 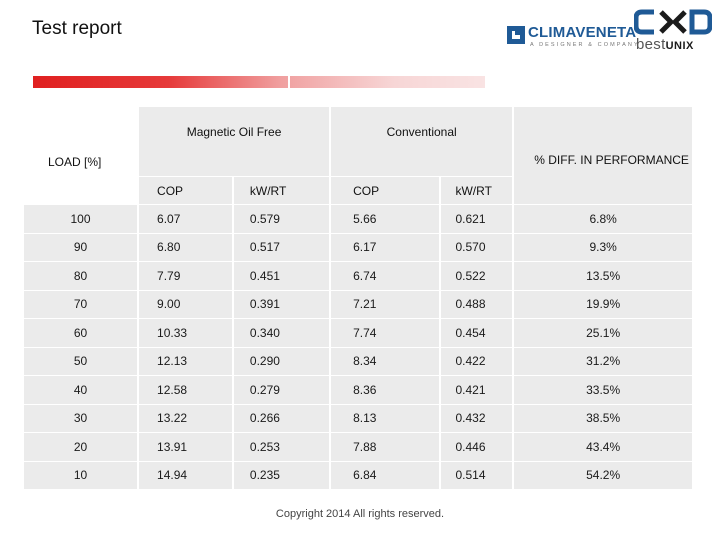 I want to click on mag-cop-cell: 7.79, so click(x=186, y=276).